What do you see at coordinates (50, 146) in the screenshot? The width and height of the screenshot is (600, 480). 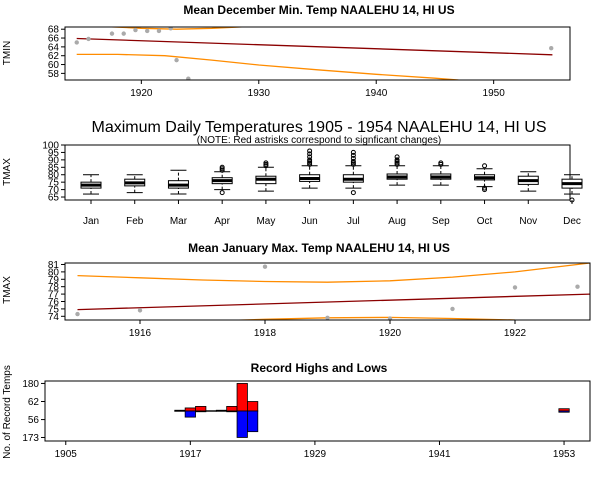 I see `tmax-box-ytick-label-7: 100` at bounding box center [50, 146].